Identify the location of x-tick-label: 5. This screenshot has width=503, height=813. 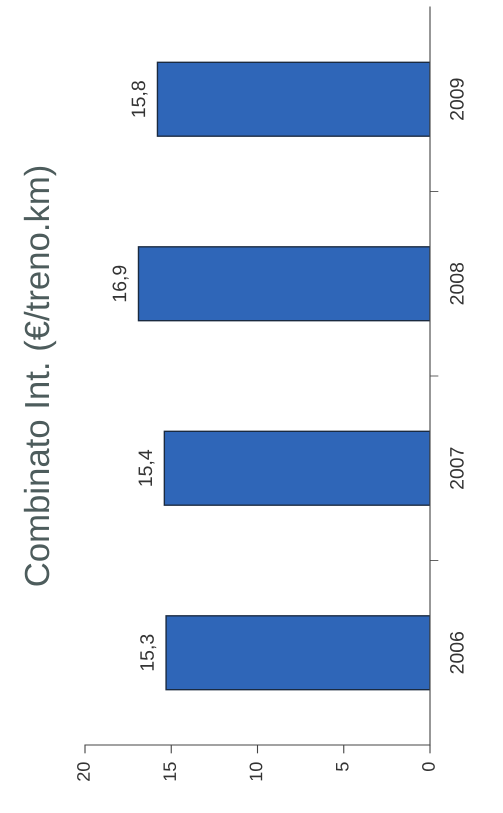
(342, 766).